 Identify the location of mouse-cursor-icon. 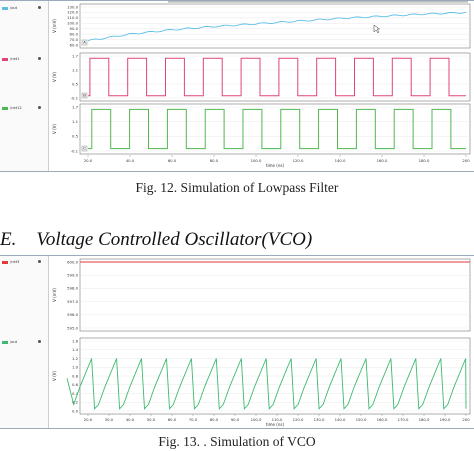
(377, 29).